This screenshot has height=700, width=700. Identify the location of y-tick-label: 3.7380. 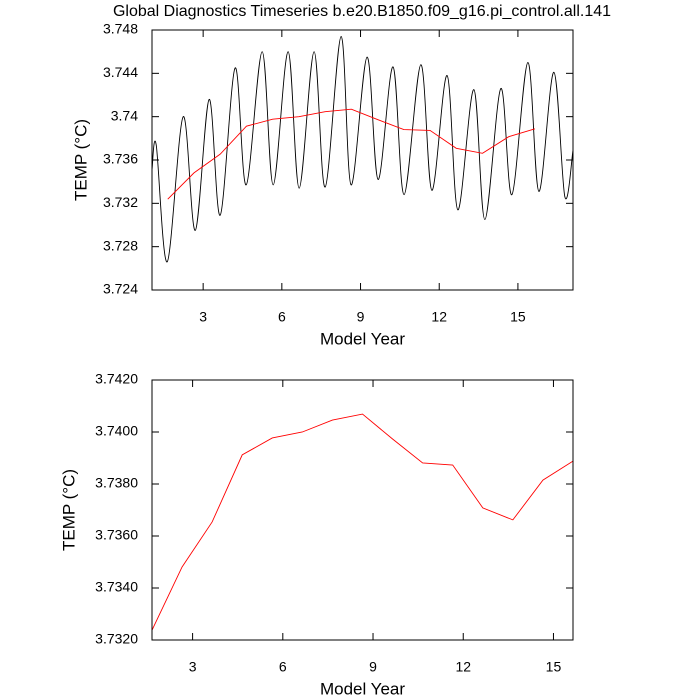
(116, 483).